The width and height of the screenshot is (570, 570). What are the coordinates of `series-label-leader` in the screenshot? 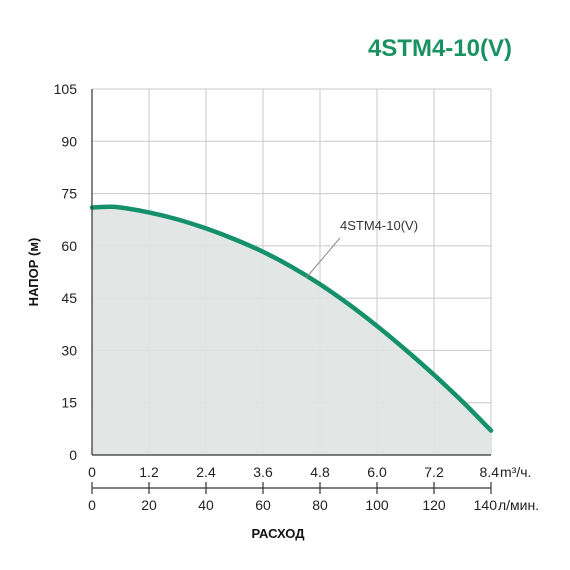 It's located at (323, 258).